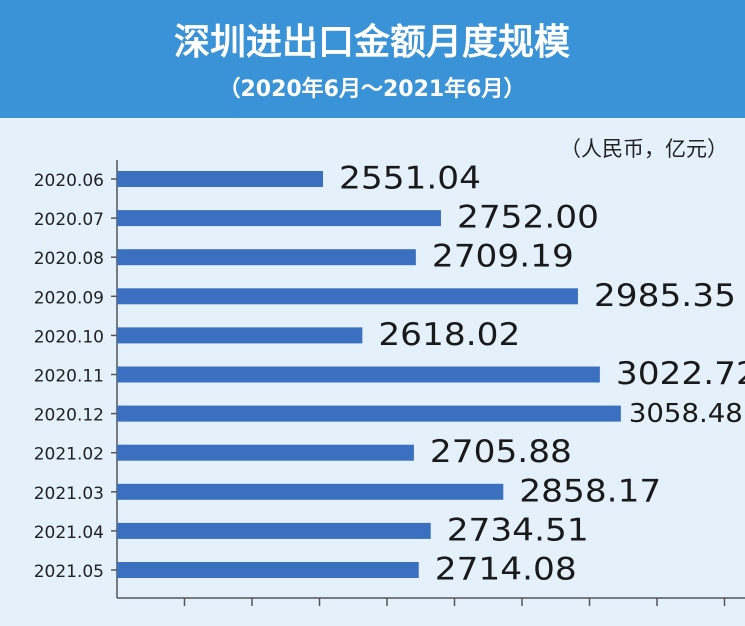 The image size is (745, 626). I want to click on value-label: 3058.48, so click(686, 414).